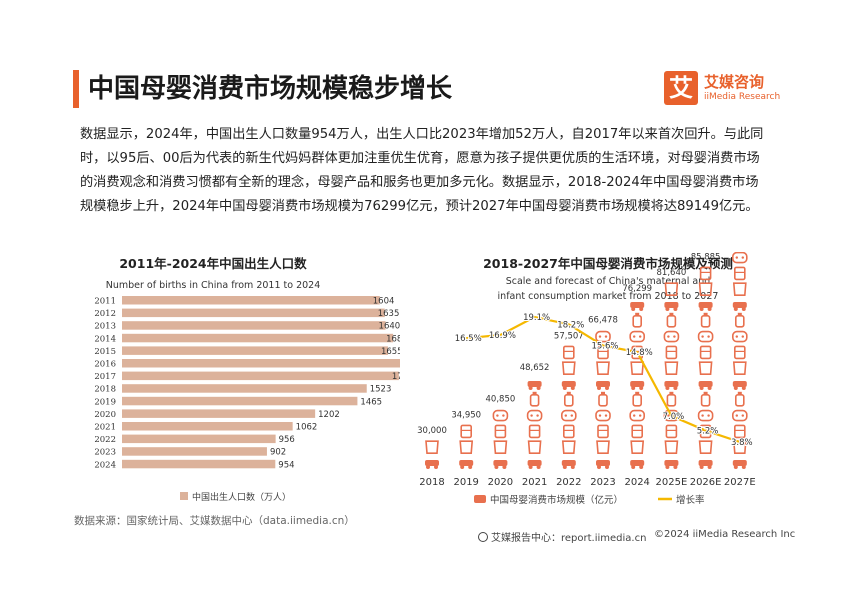 The width and height of the screenshot is (841, 595). I want to click on chart2-bar-value-label: 30,000, so click(432, 431).